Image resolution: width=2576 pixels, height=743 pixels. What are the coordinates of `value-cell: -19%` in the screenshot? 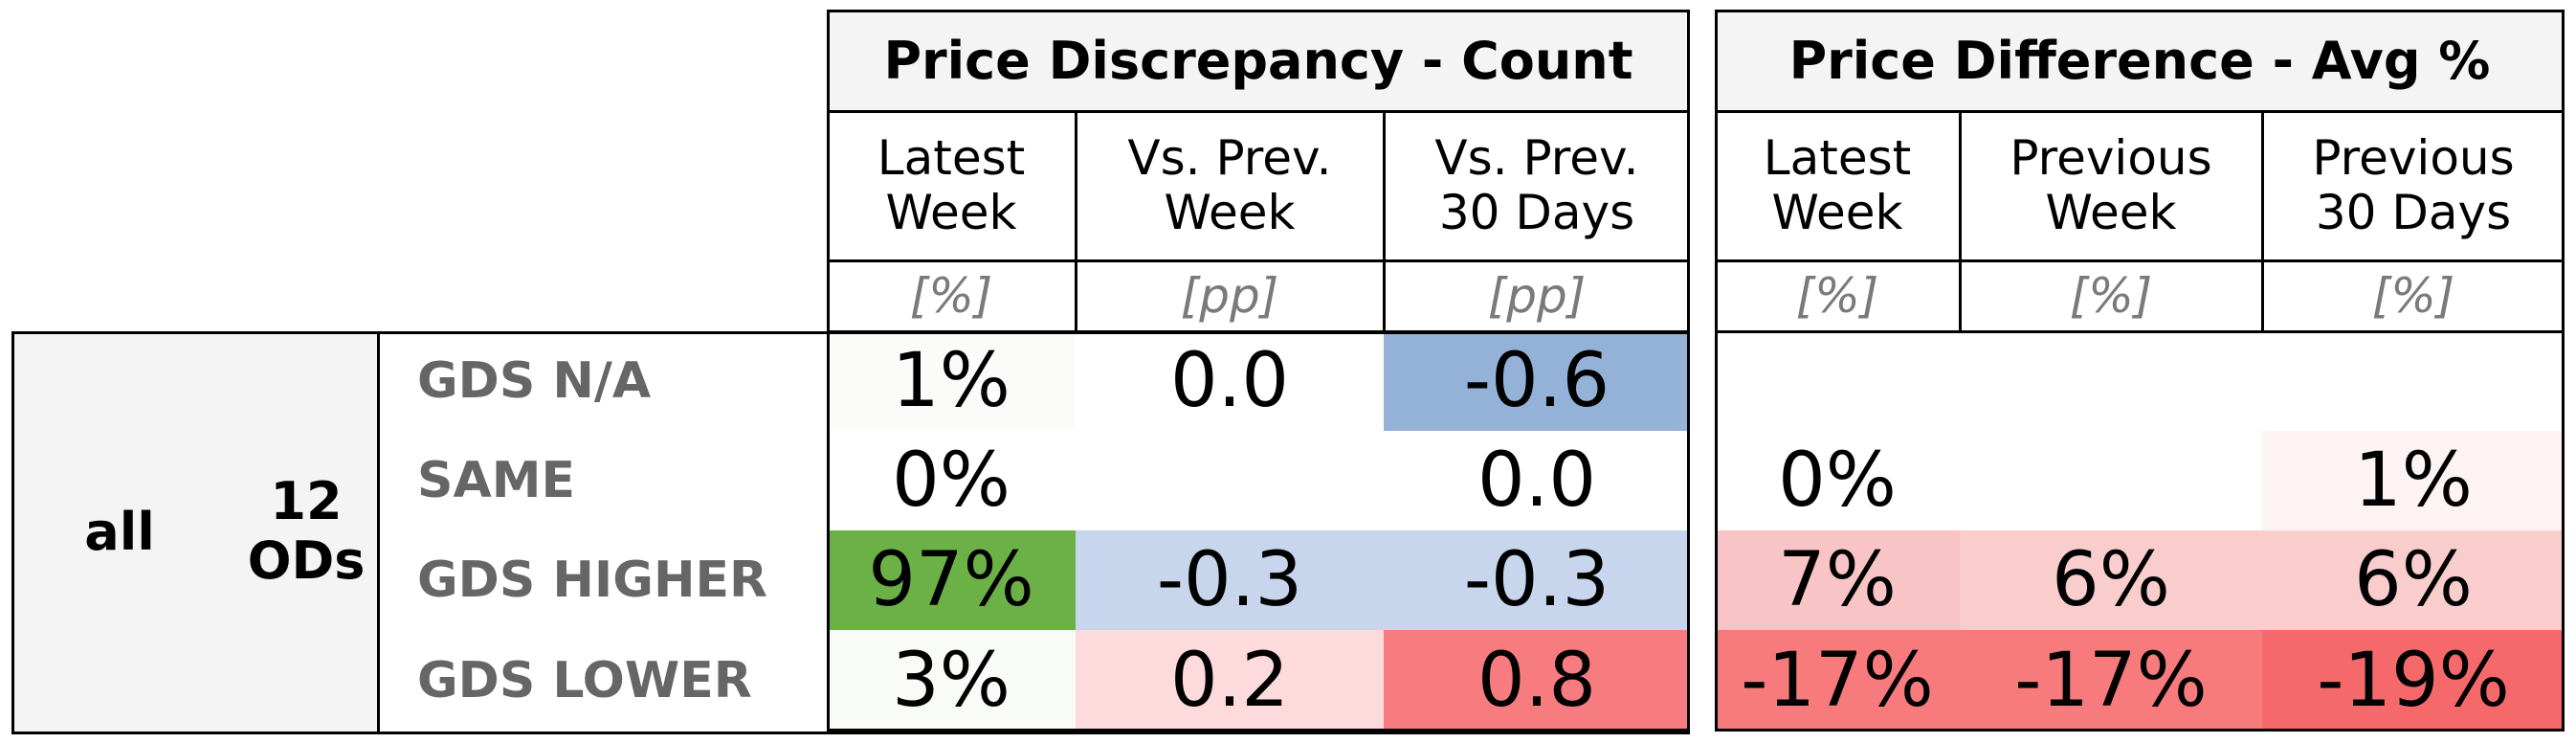 It's located at (2413, 681).